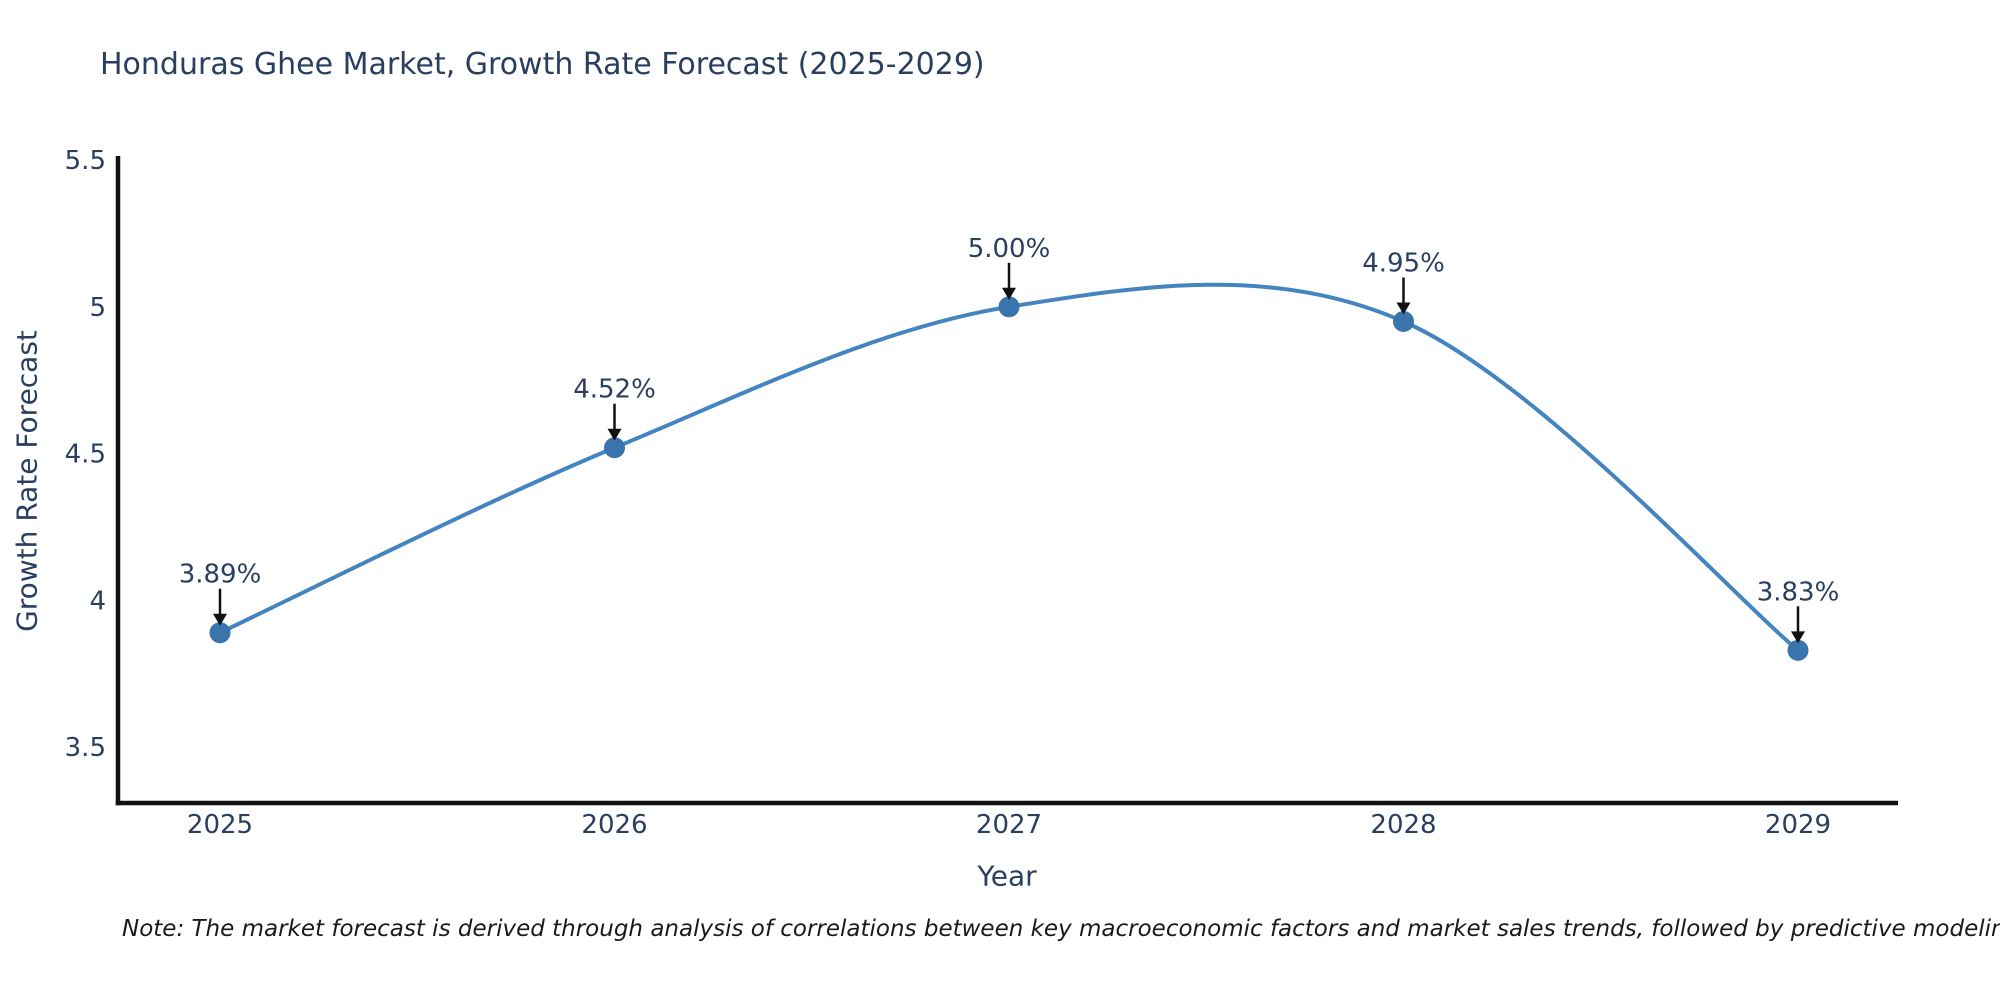 This screenshot has width=2000, height=1000. I want to click on x-tick-label: 2026, so click(614, 825).